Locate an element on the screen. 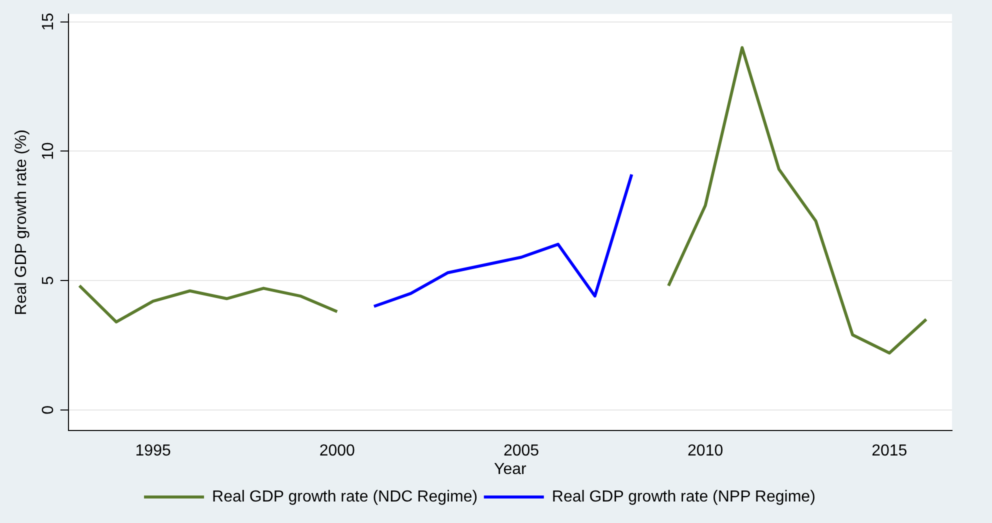  legend-label: Real GDP growth rate (NDC Regime) is located at coordinates (345, 497).